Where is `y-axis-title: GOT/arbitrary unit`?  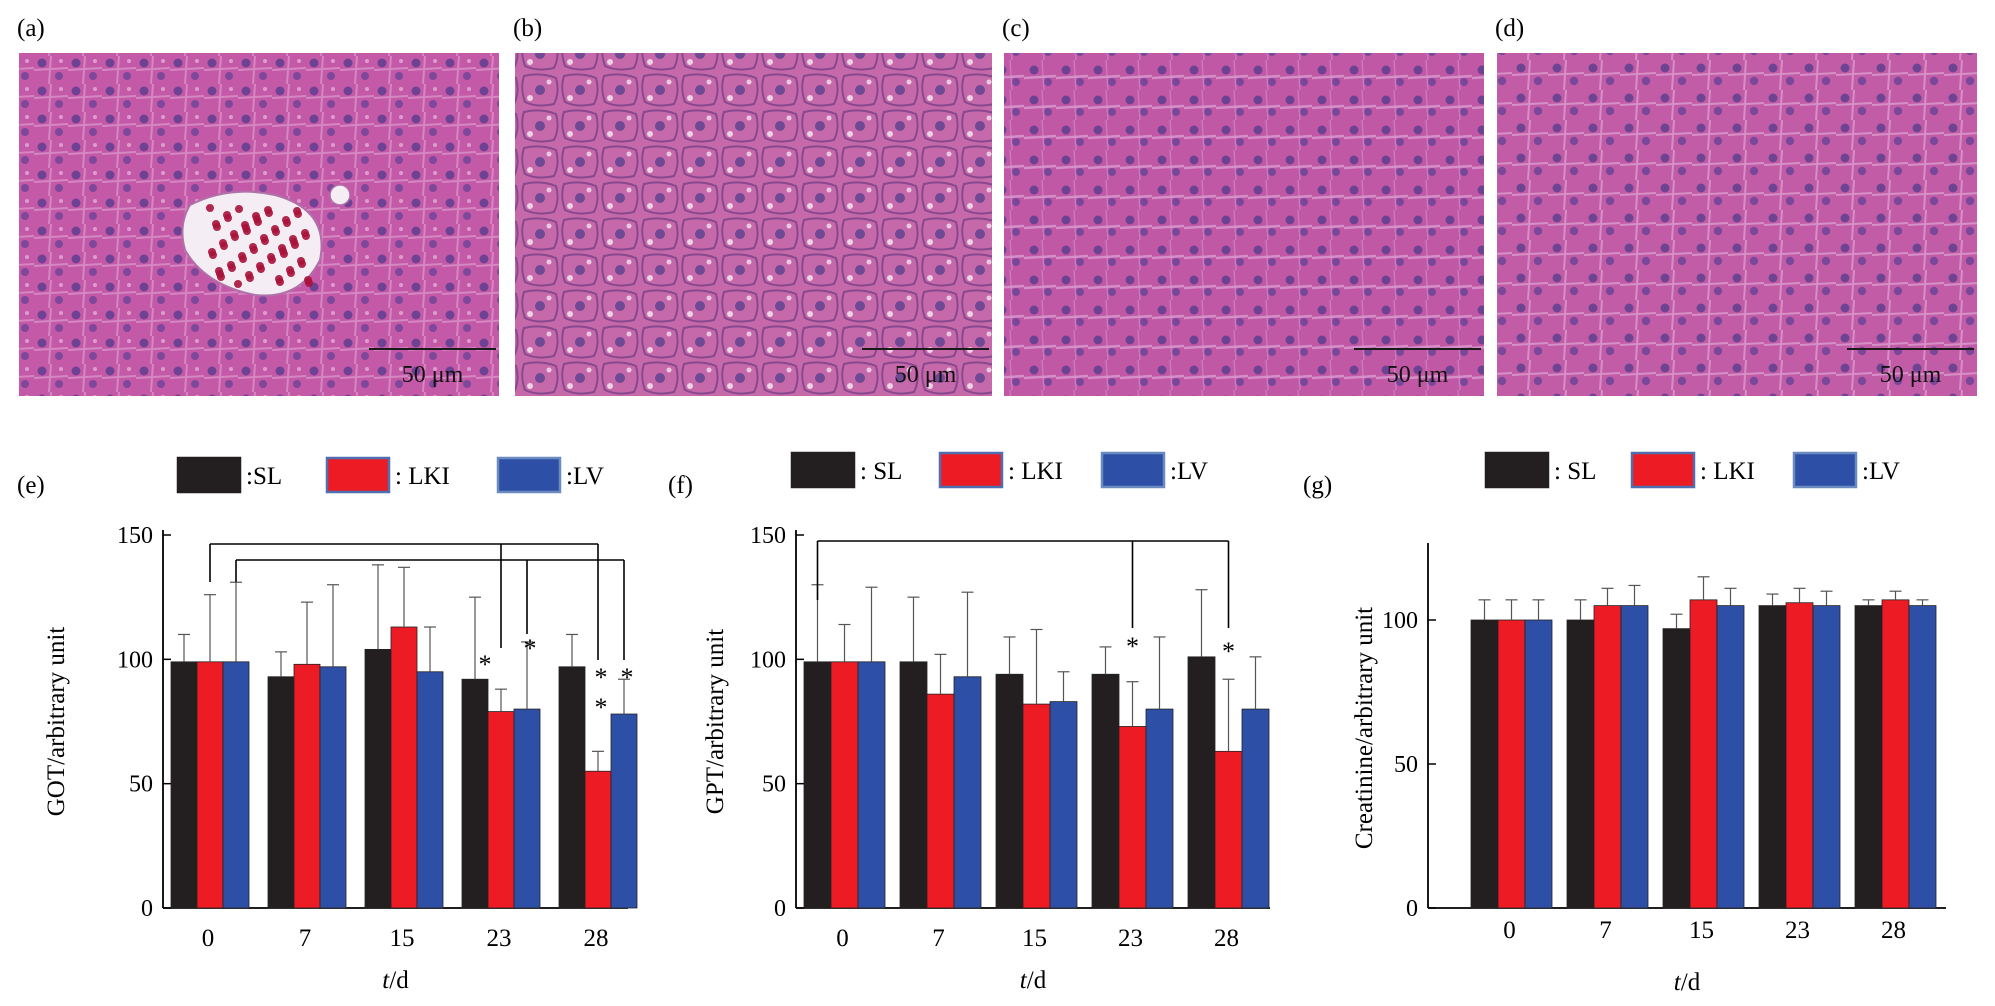 y-axis-title: GOT/arbitrary unit is located at coordinates (56, 722).